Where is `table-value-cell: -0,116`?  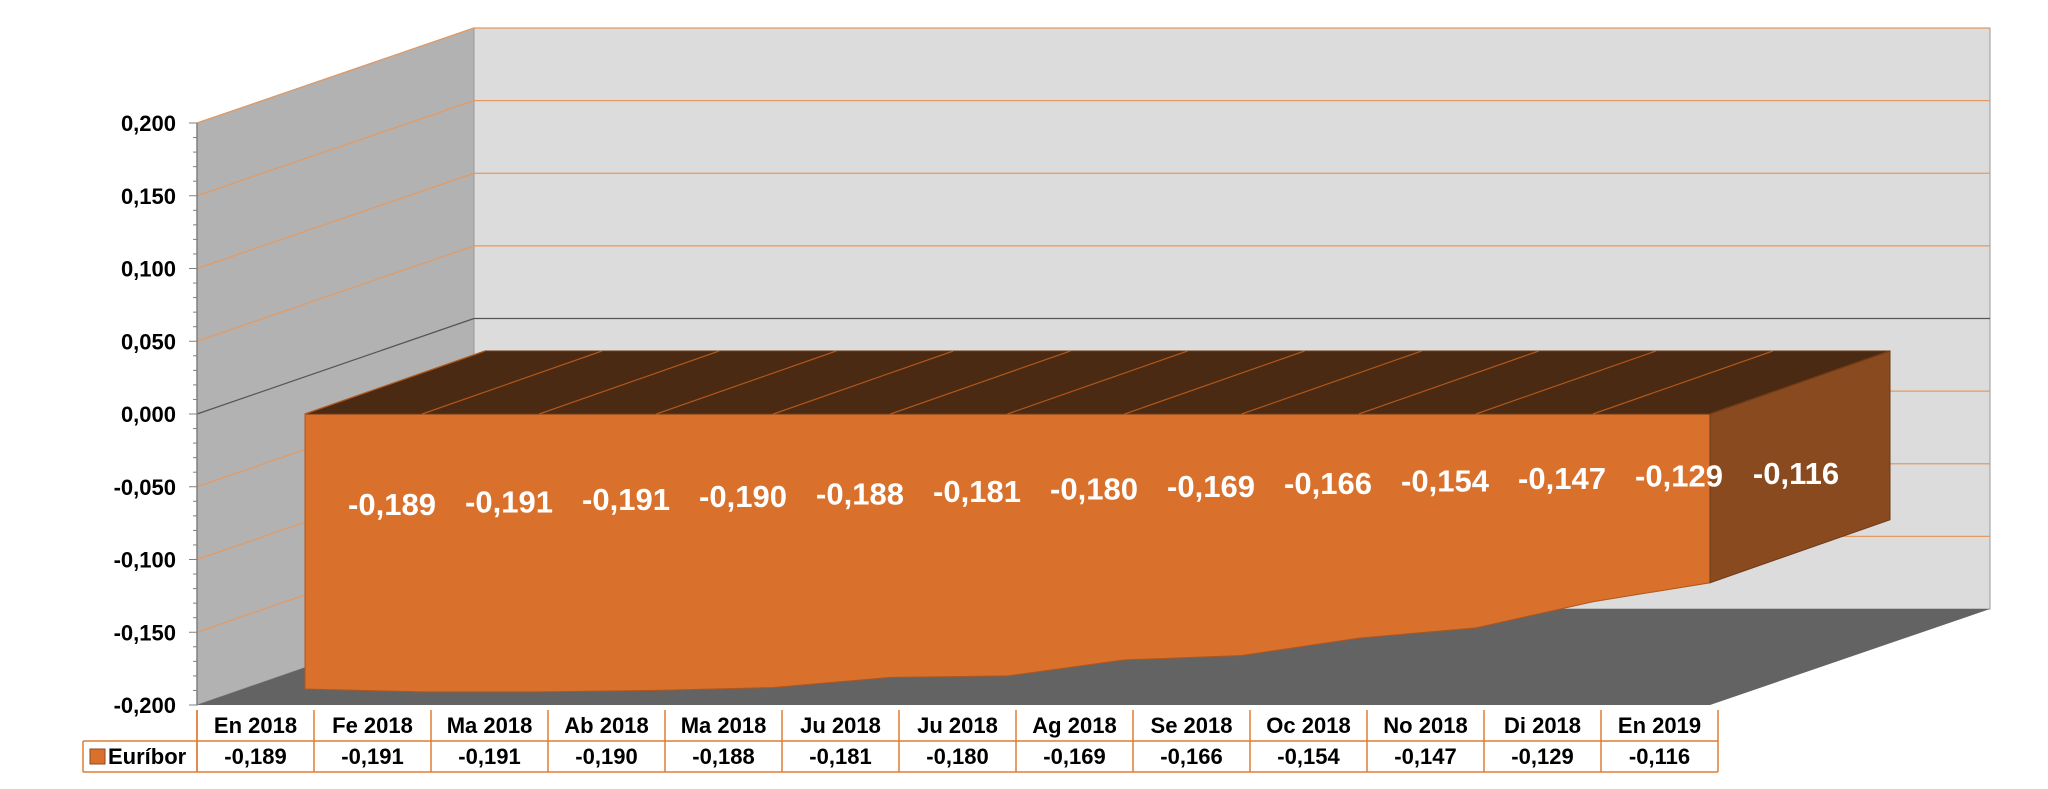 table-value-cell: -0,116 is located at coordinates (1659, 756).